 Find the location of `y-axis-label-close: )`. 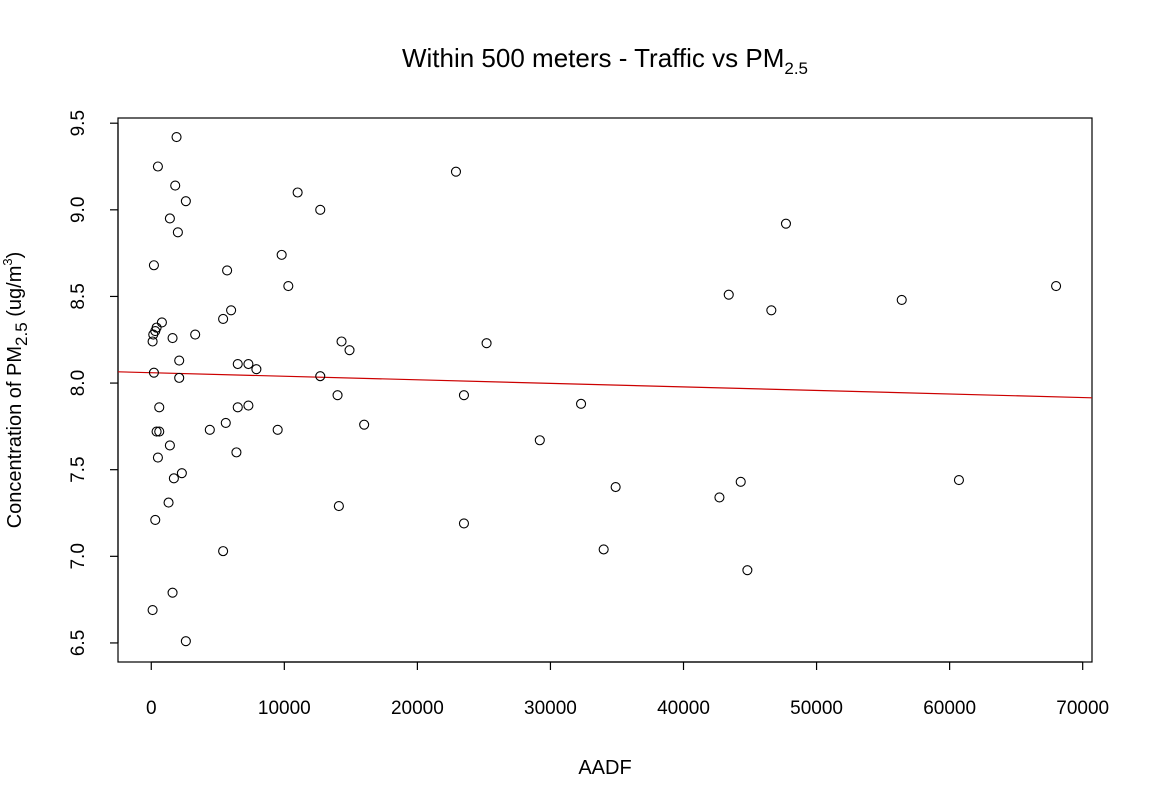

y-axis-label-close: ) is located at coordinates (15, 255).